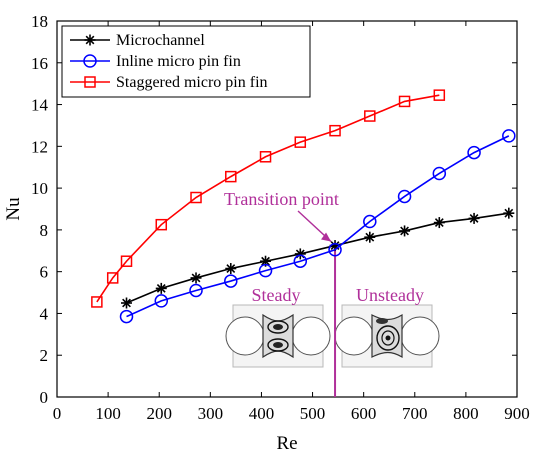  Describe the element at coordinates (160, 40) in the screenshot. I see `legend-label: Microchannel` at that location.